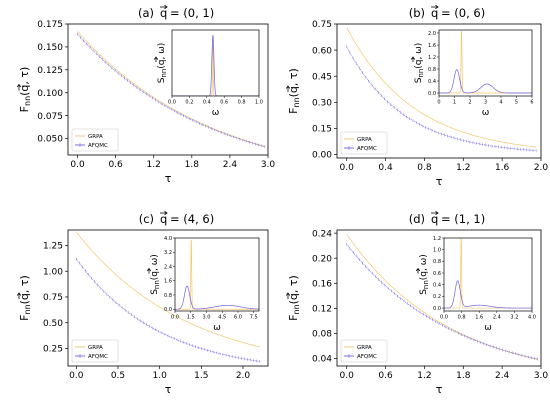 This screenshot has height=409, width=550. What do you see at coordinates (417, 219) in the screenshot?
I see `panel-title-prefix: (d)` at bounding box center [417, 219].